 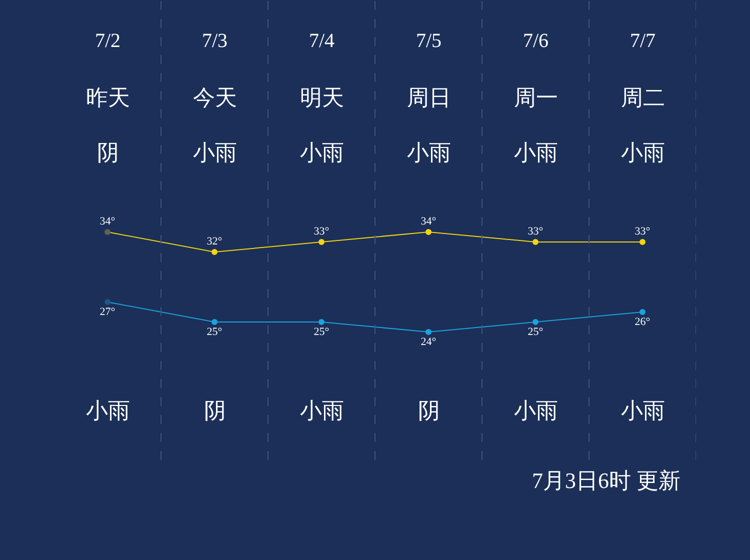 I want to click on x-tick-label: 7/5, so click(x=429, y=41).